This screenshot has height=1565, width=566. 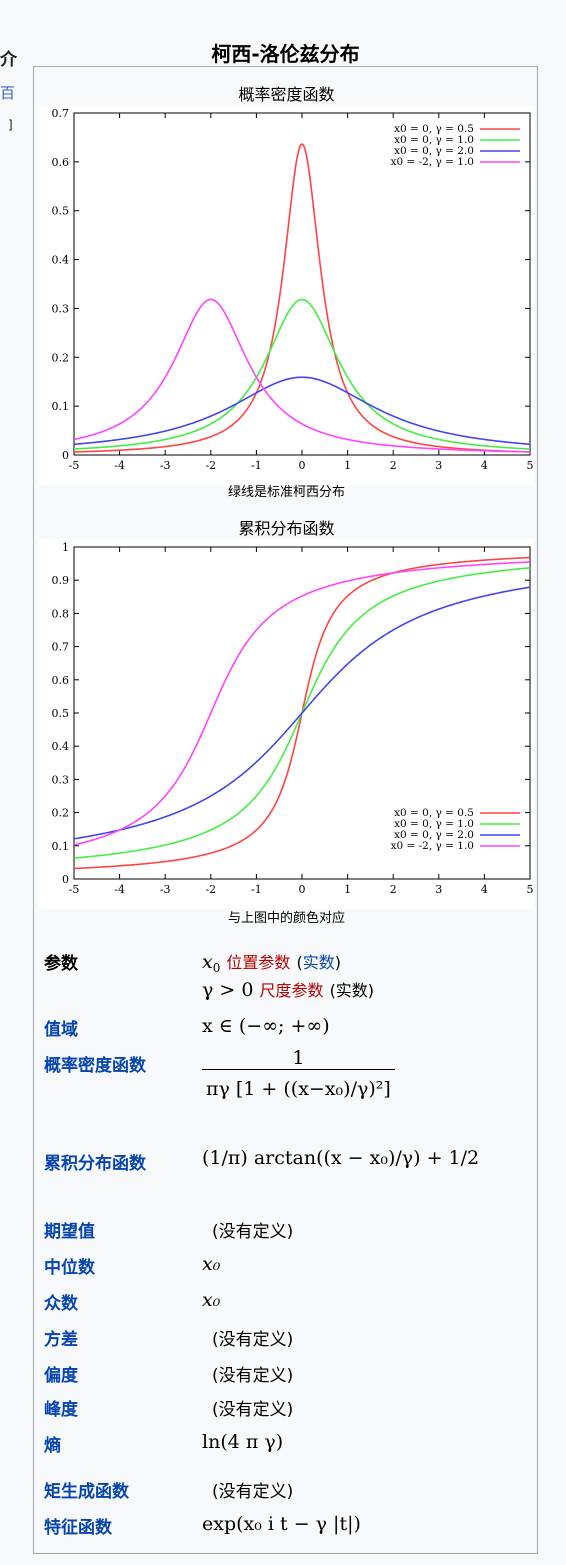 What do you see at coordinates (281, 1524) in the screenshot?
I see `cf-value: exp(x₀ i t − γ |t|)` at bounding box center [281, 1524].